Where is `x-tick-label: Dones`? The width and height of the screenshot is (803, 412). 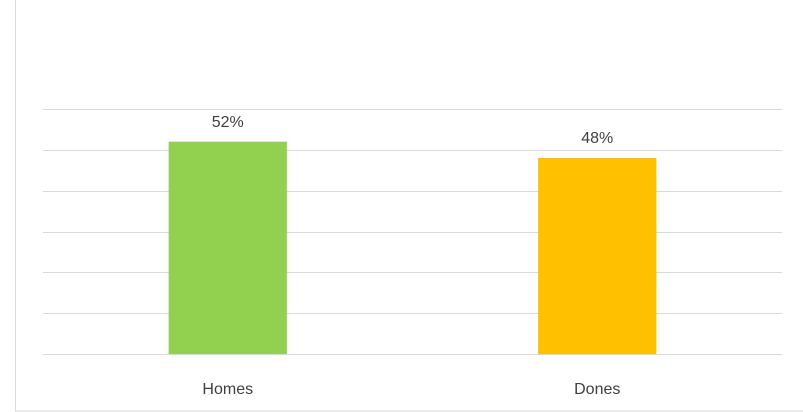
x-tick-label: Dones is located at coordinates (597, 389).